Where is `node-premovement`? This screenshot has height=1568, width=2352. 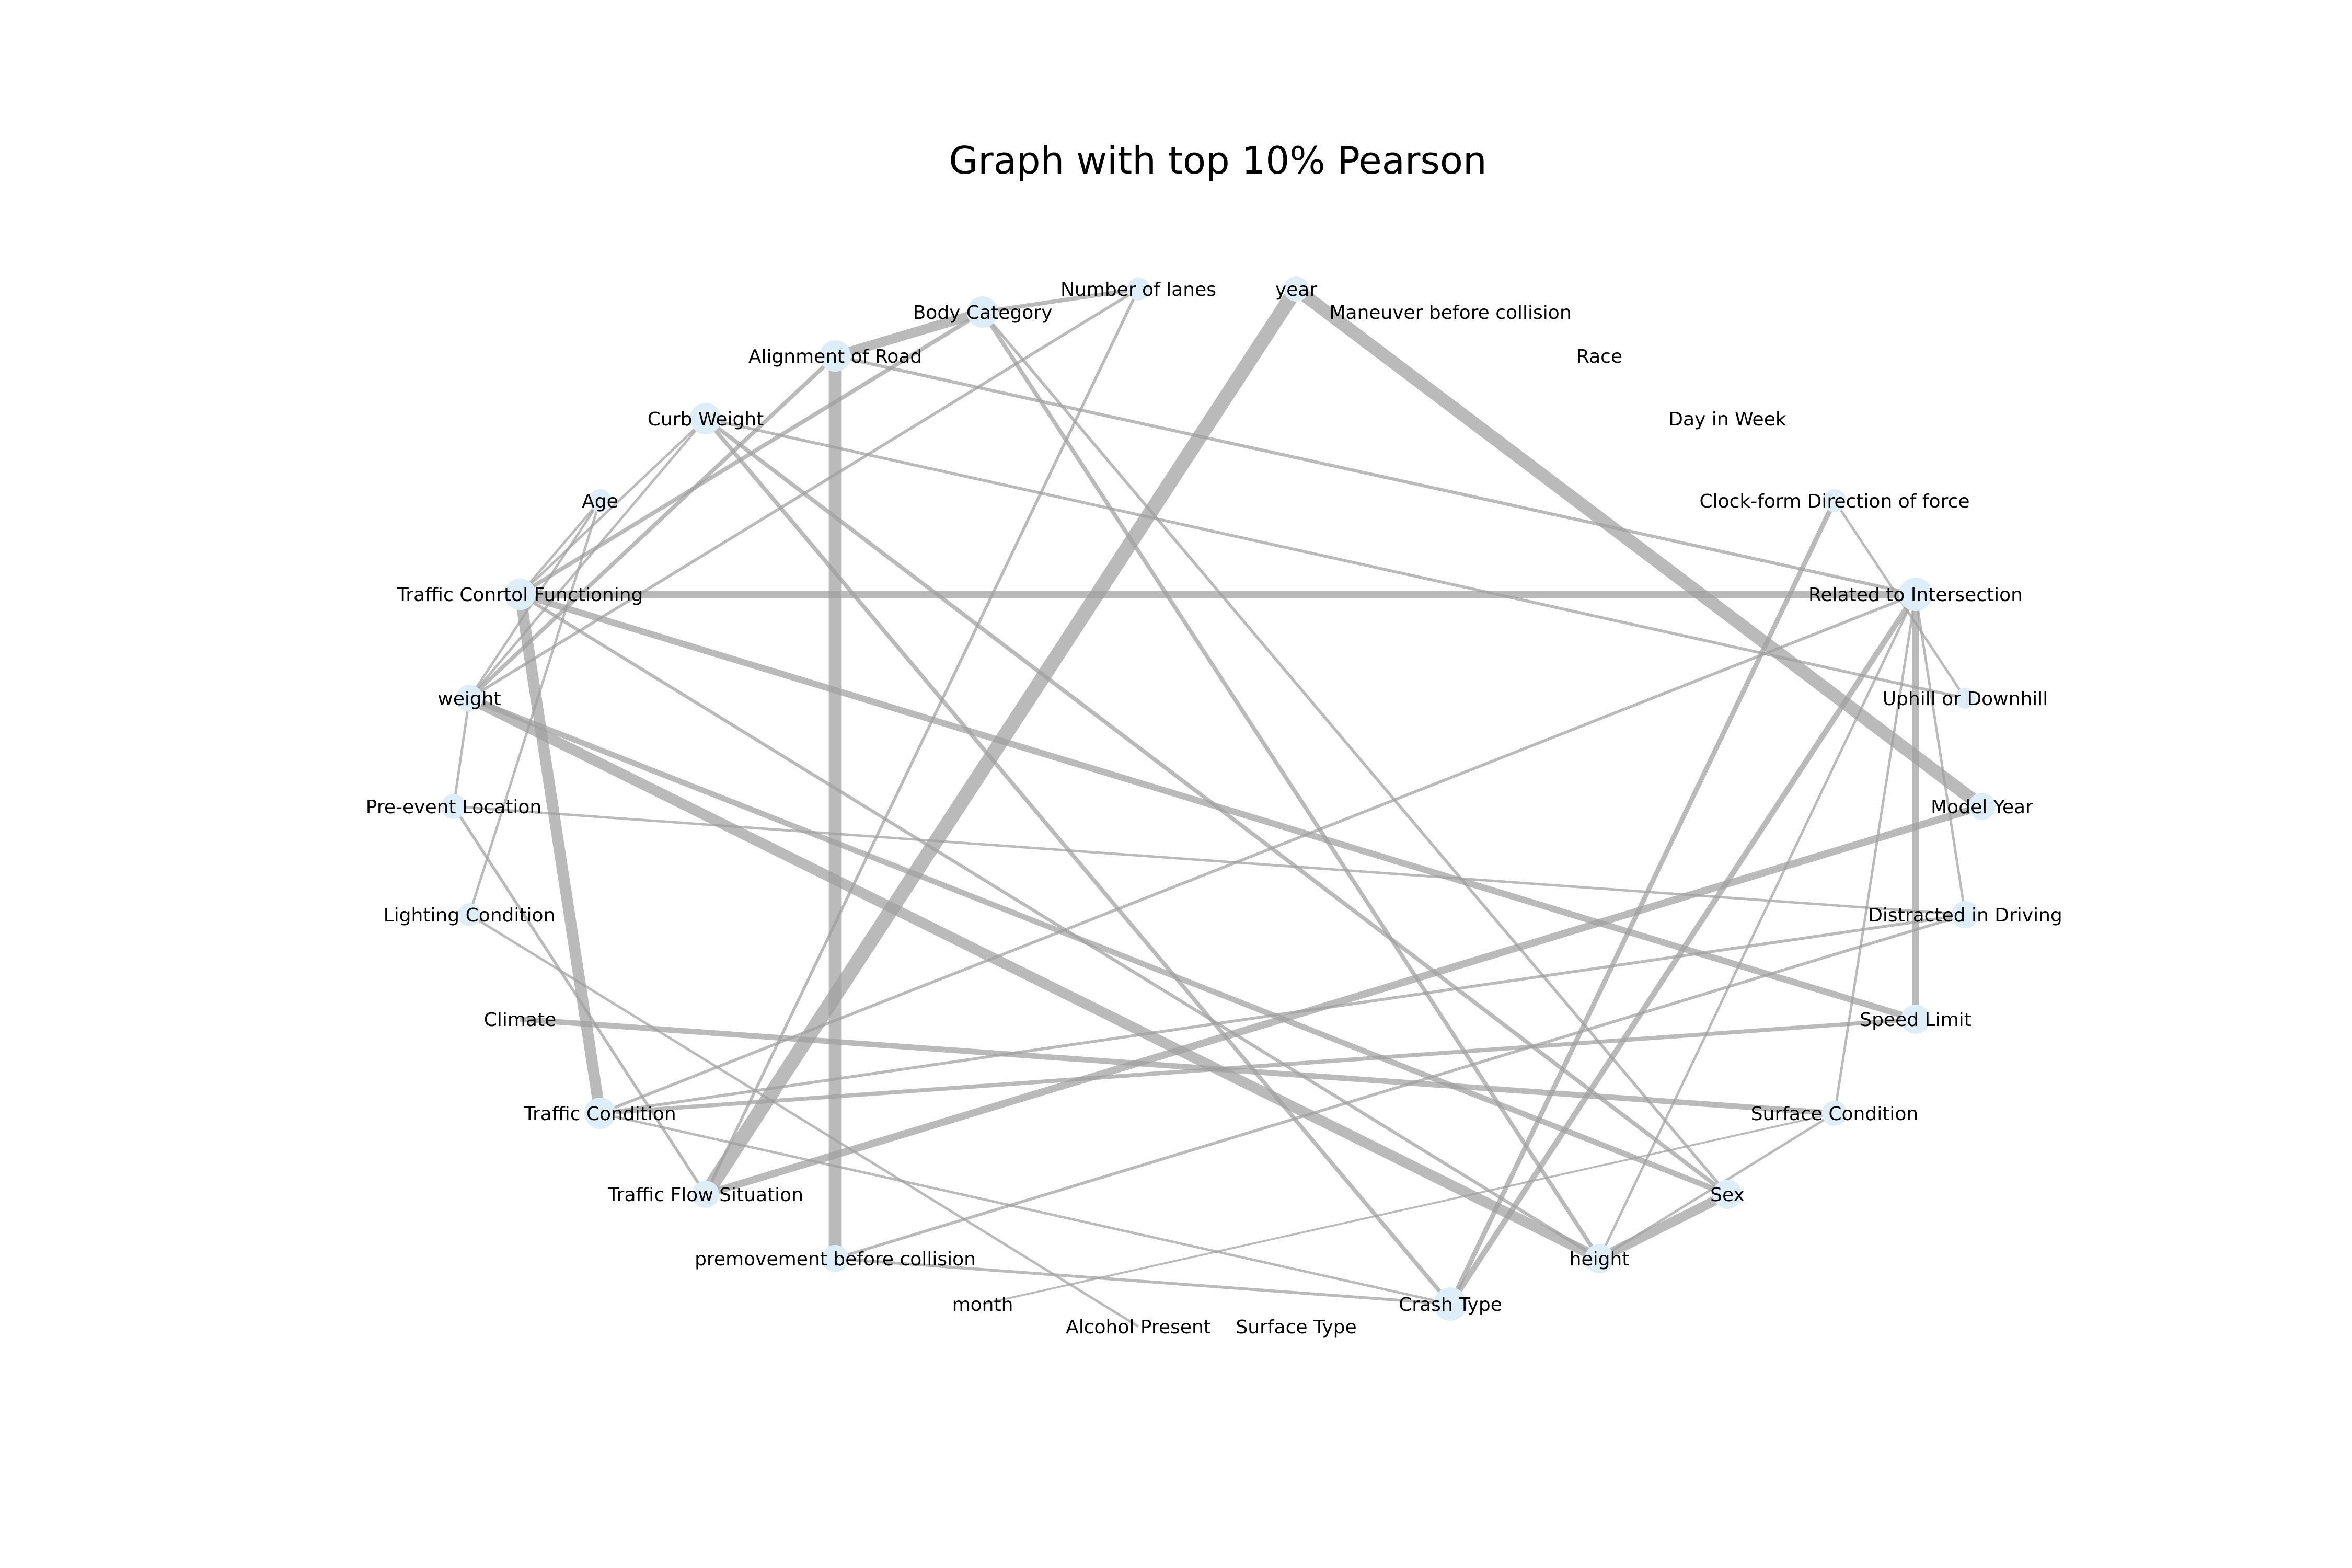
node-premovement is located at coordinates (835, 1258).